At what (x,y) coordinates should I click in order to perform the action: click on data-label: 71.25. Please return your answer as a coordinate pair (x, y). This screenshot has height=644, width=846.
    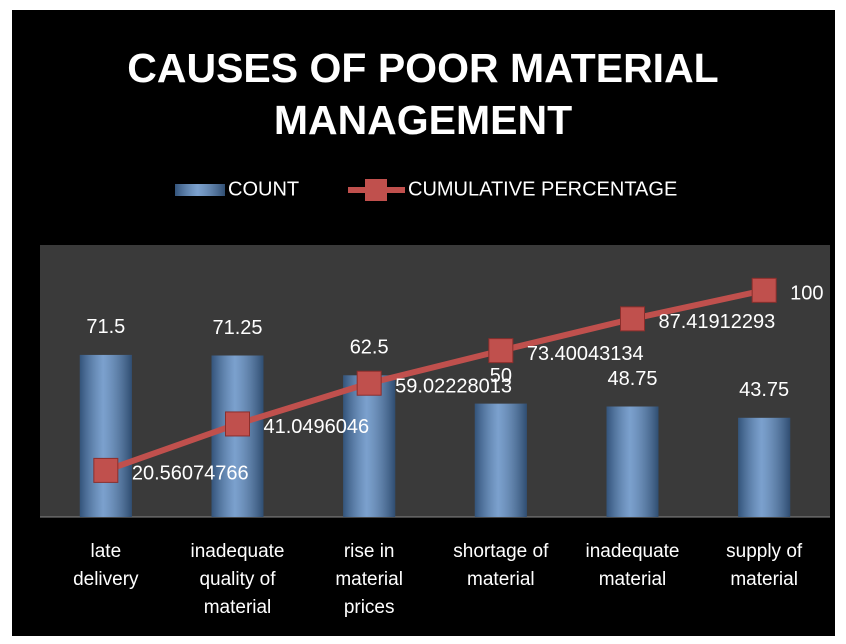
    Looking at the image, I should click on (237, 328).